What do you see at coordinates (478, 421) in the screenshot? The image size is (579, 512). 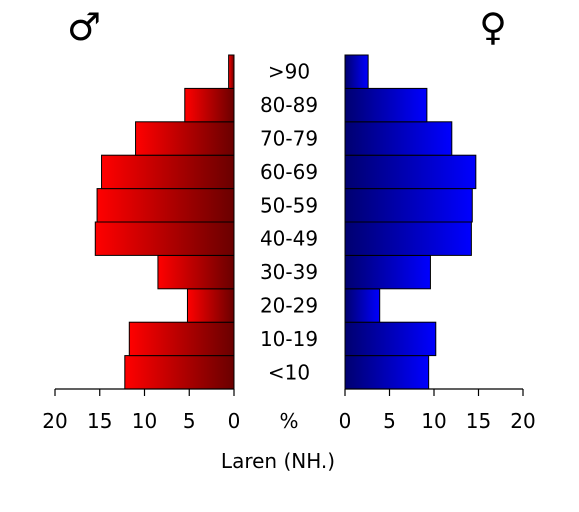 I see `right-tick-label-15: 15` at bounding box center [478, 421].